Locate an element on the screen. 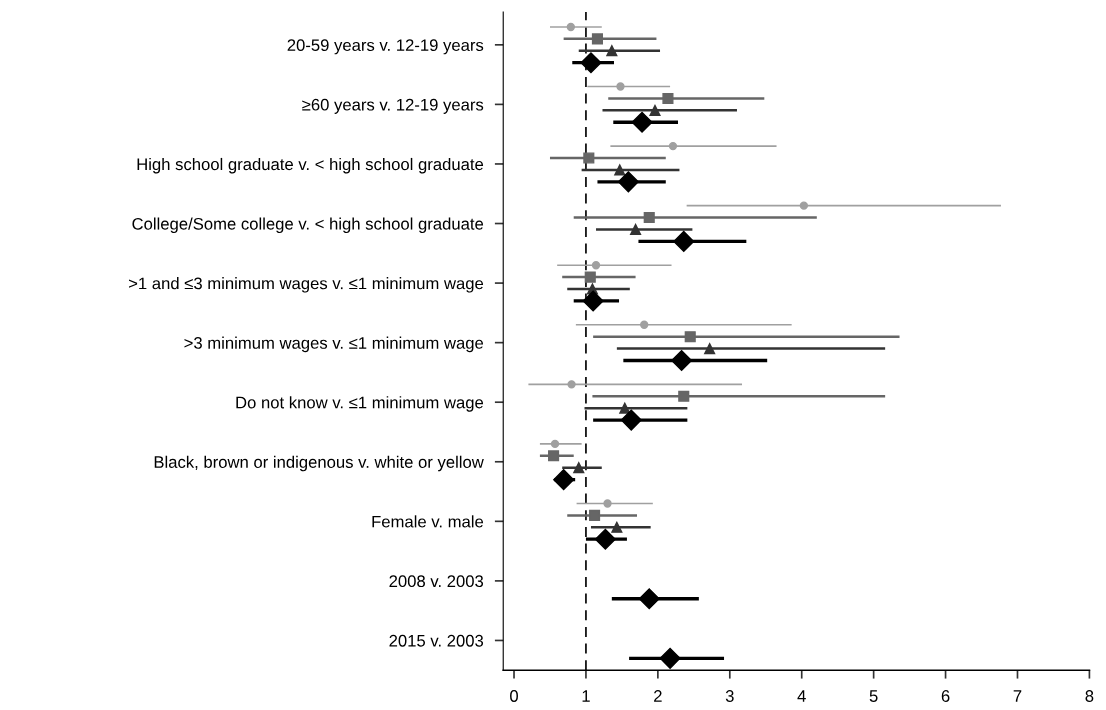 This screenshot has height=710, width=1106. x-tick-label: 4 is located at coordinates (801, 696).